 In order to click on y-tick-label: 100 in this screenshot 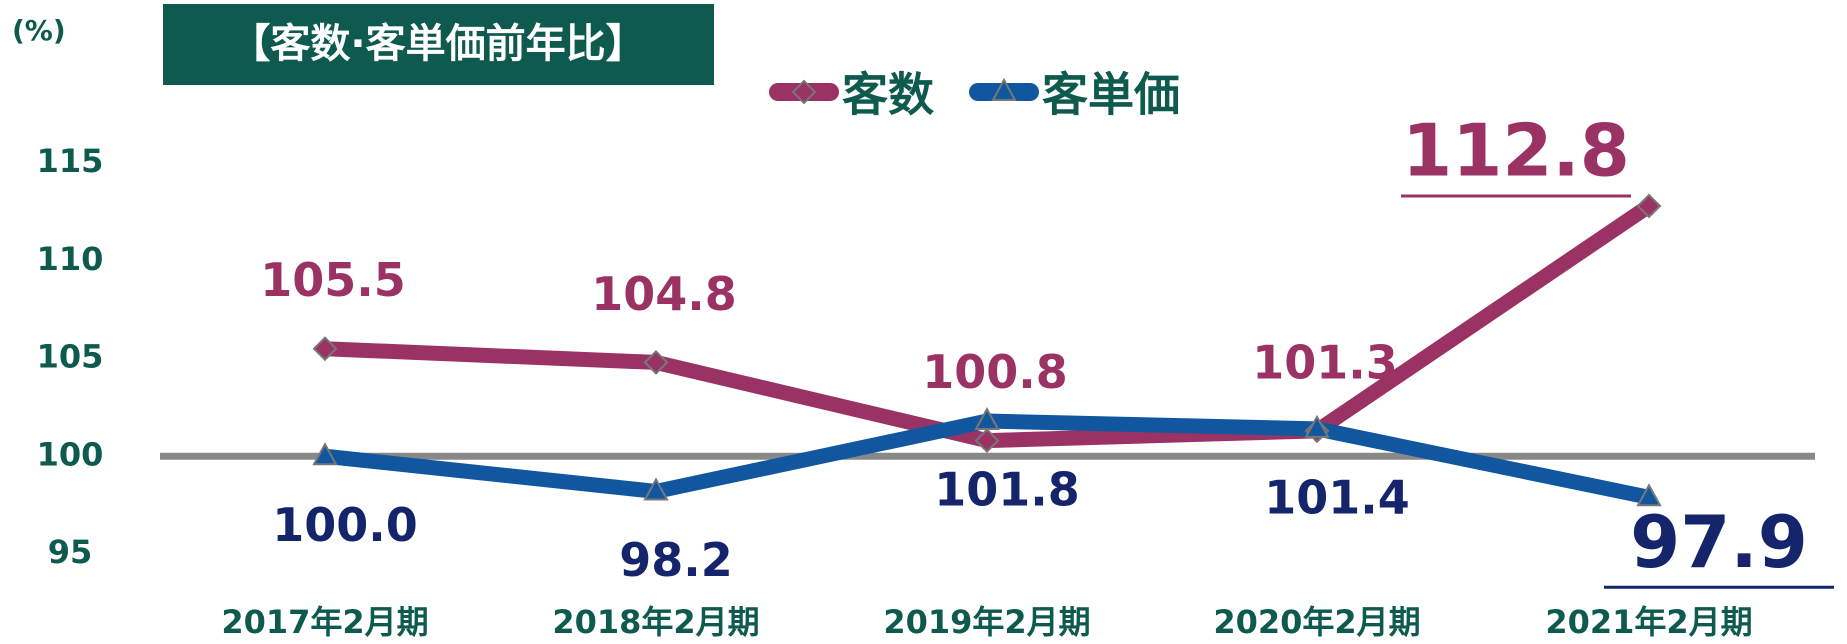, I will do `click(70, 454)`.